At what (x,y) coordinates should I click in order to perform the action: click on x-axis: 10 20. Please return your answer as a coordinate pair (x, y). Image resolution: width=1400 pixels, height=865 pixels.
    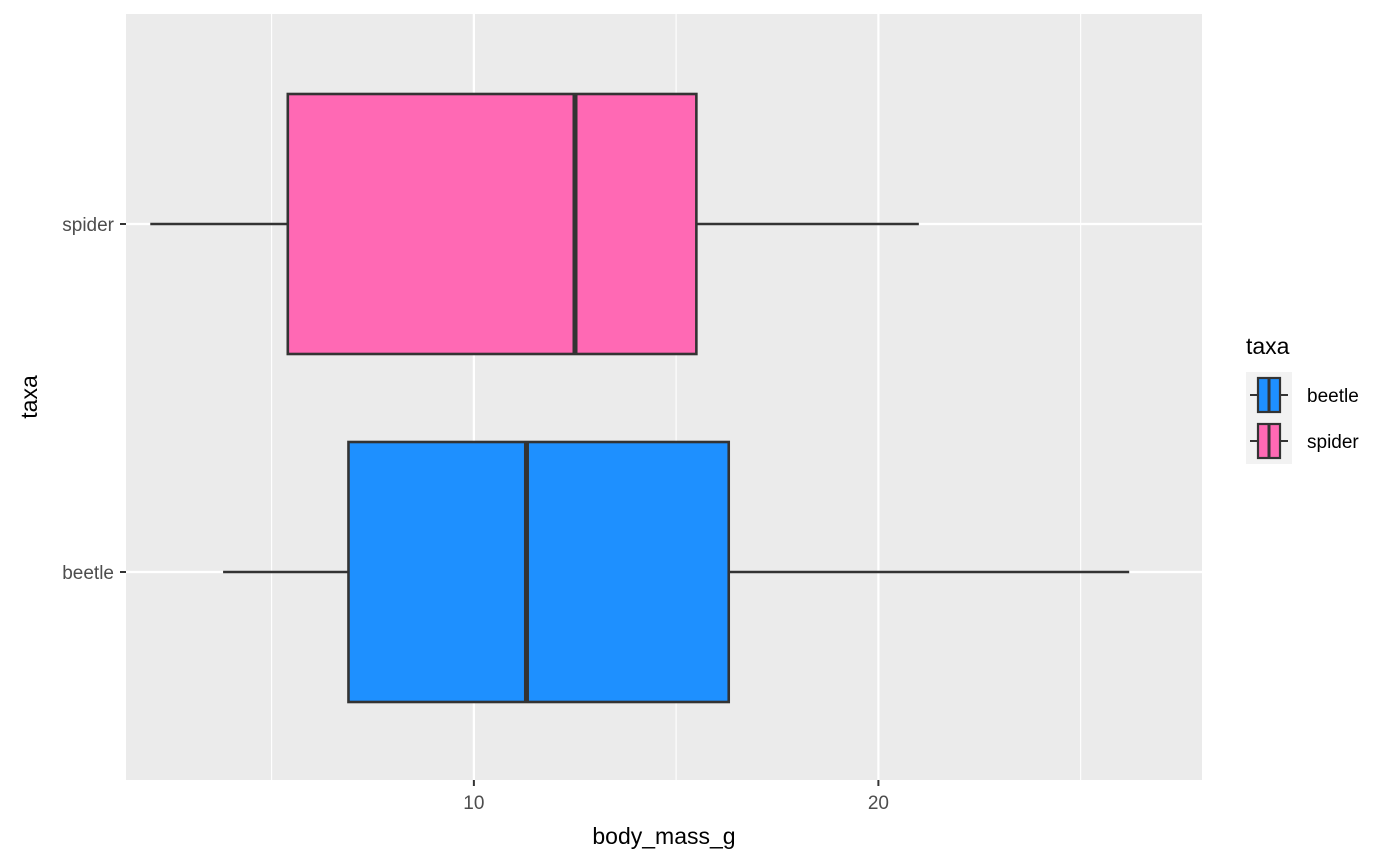
    Looking at the image, I should click on (676, 797).